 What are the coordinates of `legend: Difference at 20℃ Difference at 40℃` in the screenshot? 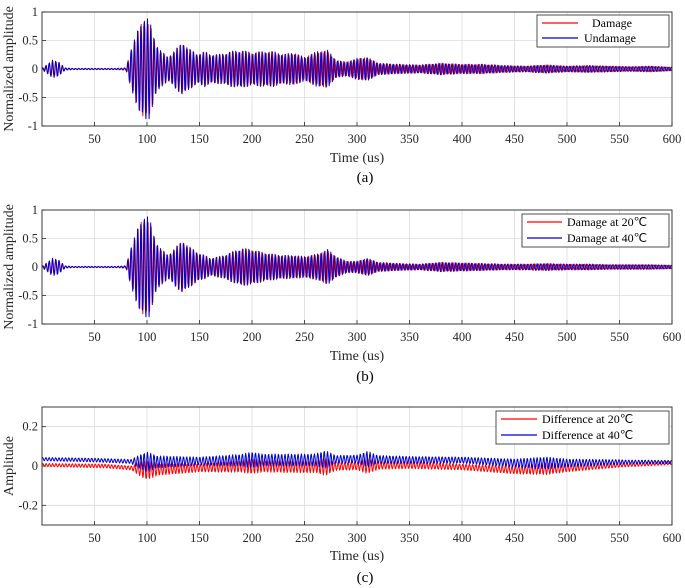 It's located at (582, 427).